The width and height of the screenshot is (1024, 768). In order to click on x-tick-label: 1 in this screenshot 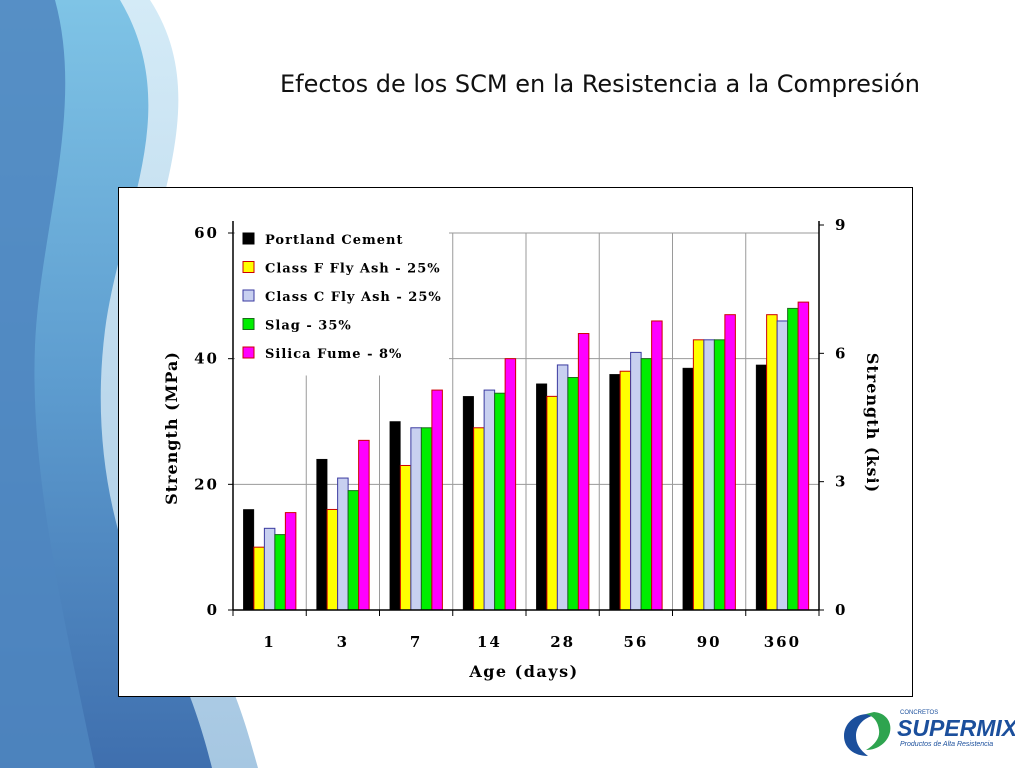, I will do `click(269, 642)`.